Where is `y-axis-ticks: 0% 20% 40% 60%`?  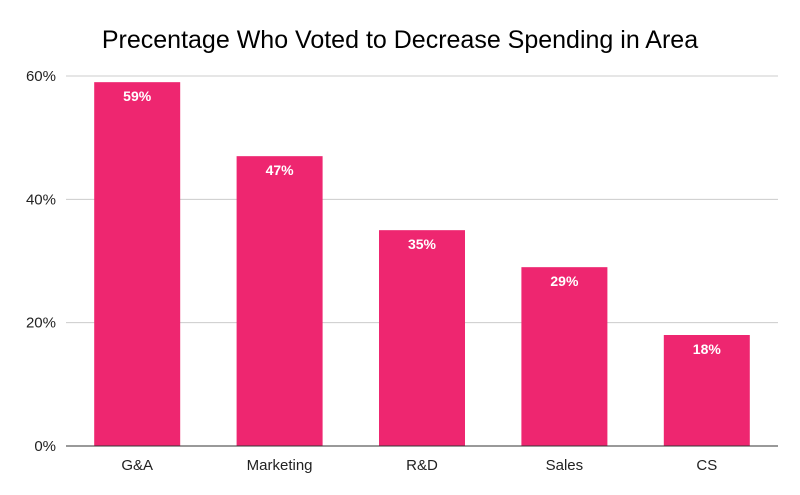
y-axis-ticks: 0% 20% 40% 60% is located at coordinates (41, 261).